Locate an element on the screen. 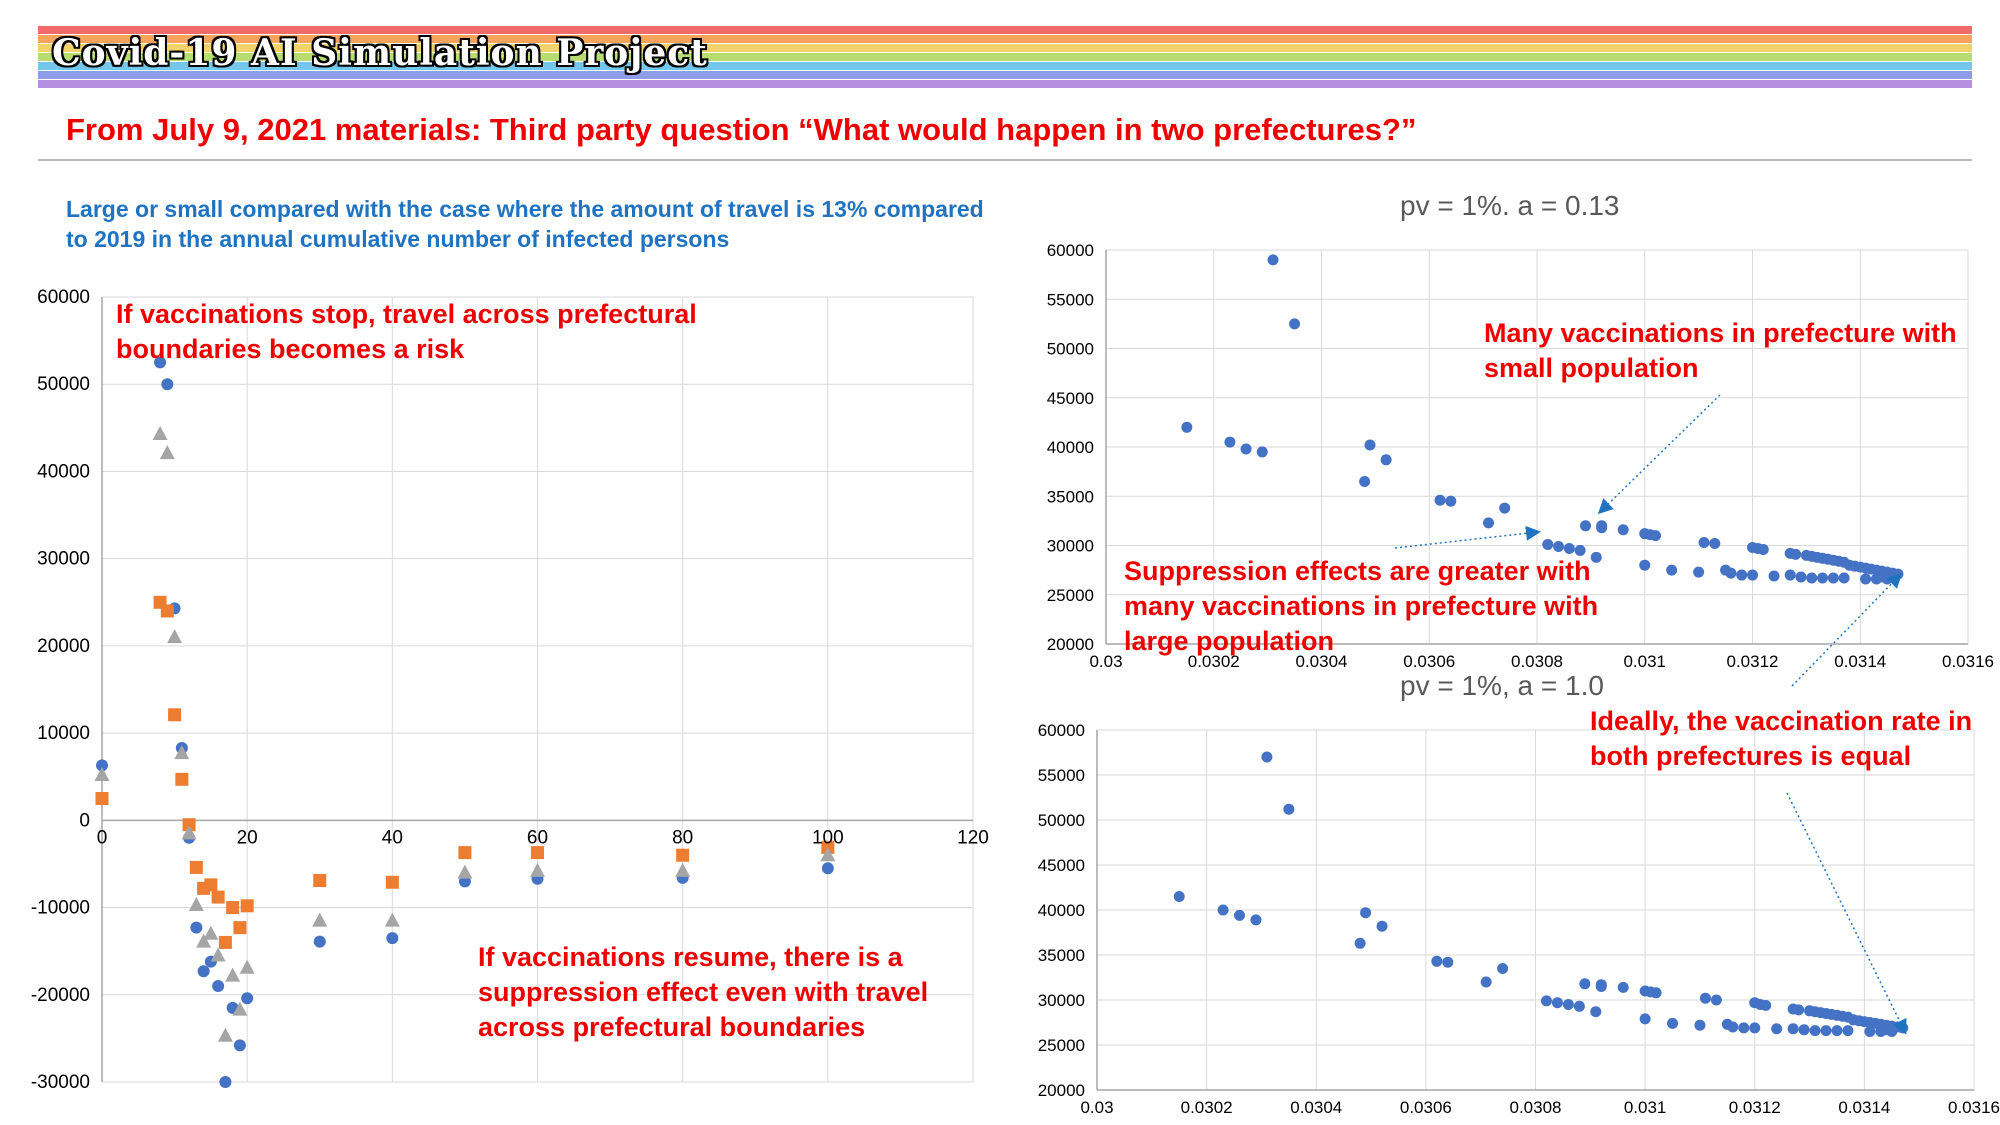 The image size is (2000, 1125). y-tick-label: -30000 is located at coordinates (60, 1082).